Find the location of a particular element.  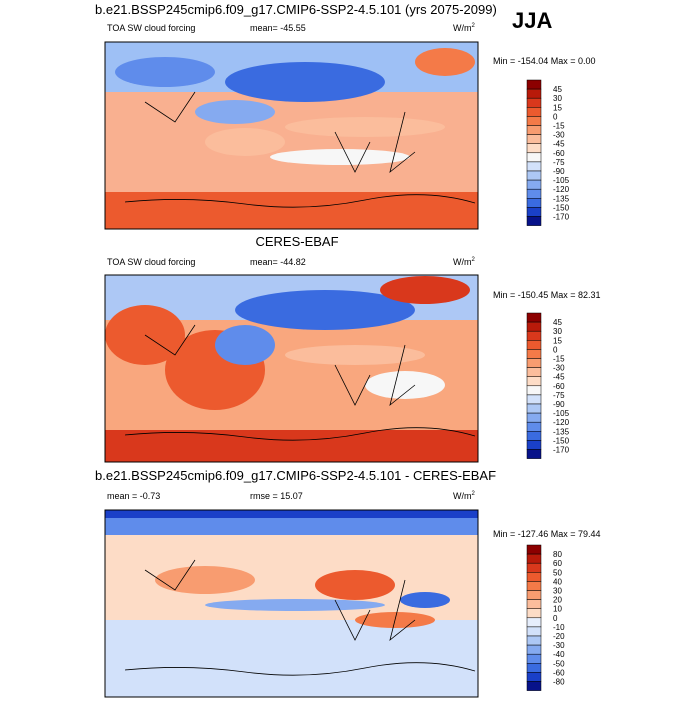

colorbar-label: 15 is located at coordinates (557, 340).